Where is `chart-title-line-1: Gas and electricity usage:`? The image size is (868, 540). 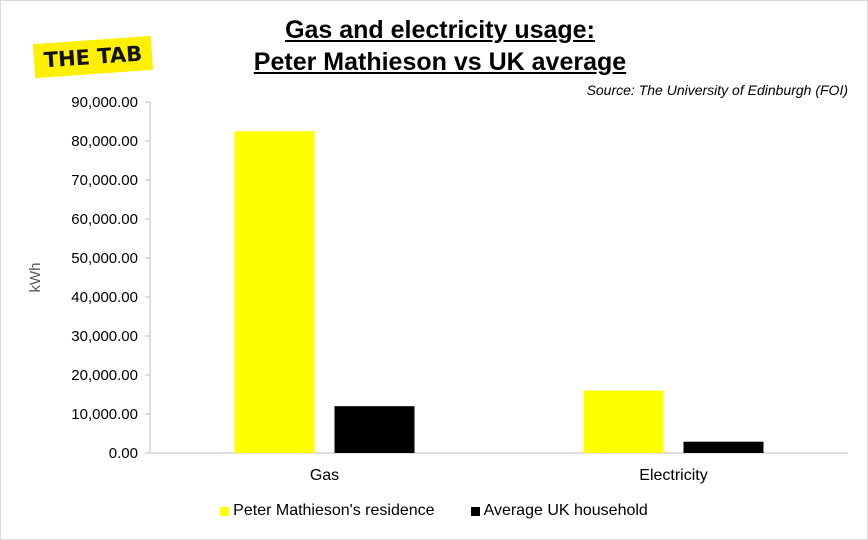
chart-title-line-1: Gas and electricity usage: is located at coordinates (440, 30).